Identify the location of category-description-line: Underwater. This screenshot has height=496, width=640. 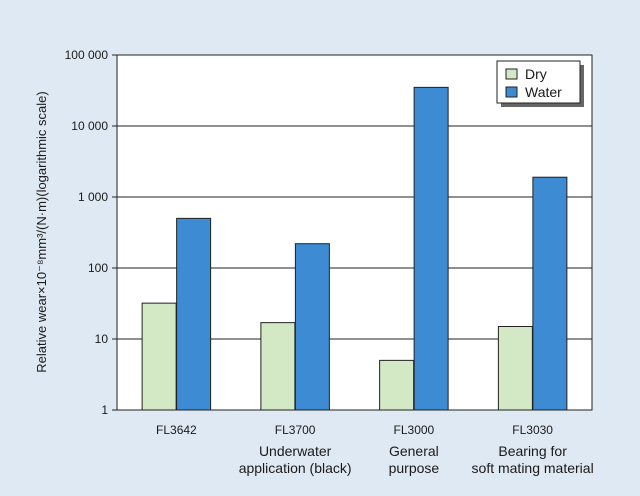
(295, 451).